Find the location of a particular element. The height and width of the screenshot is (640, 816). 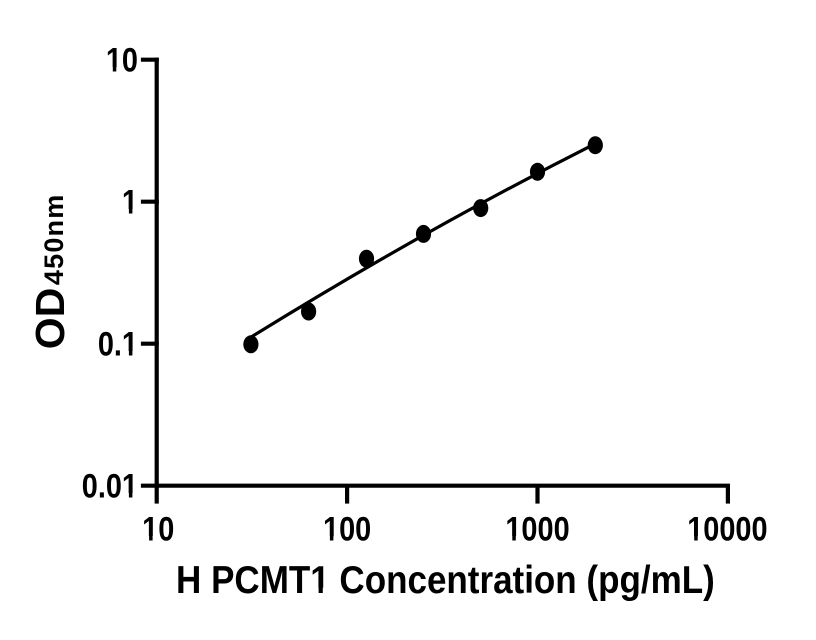

svg-text: 450nm is located at coordinates (54, 240).